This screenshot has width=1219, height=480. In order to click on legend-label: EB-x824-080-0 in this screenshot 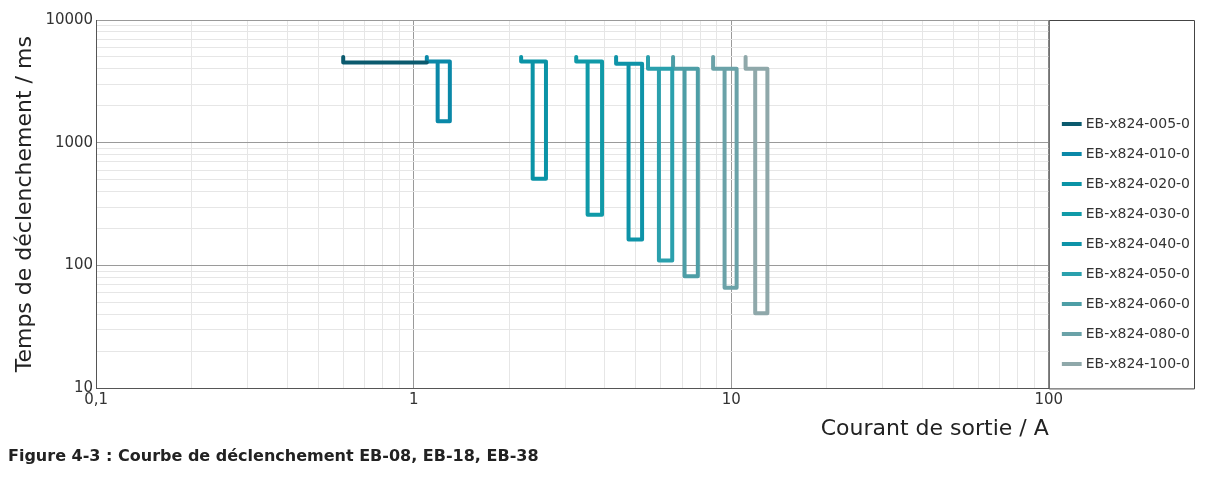, I will do `click(1138, 332)`.